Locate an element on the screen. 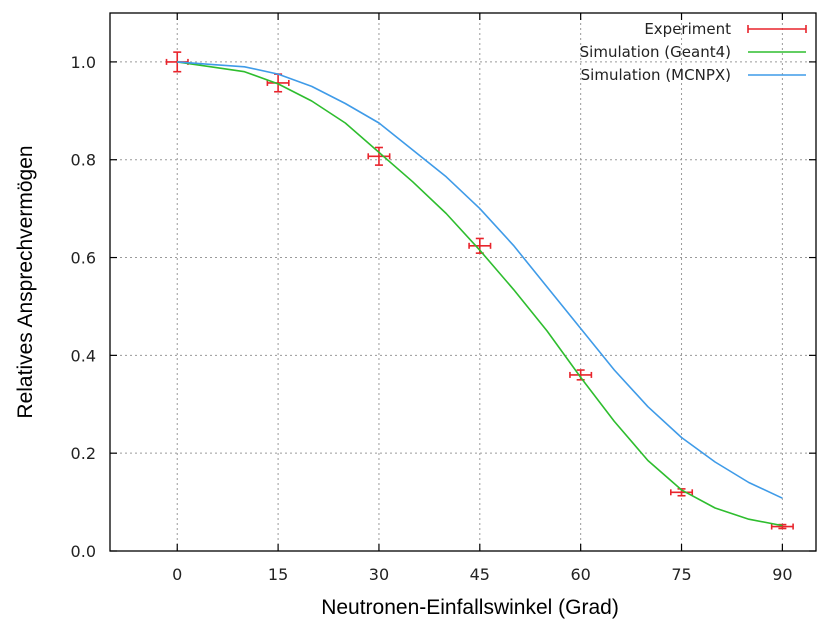  legend-item: Simulation (Geant4) is located at coordinates (693, 52).